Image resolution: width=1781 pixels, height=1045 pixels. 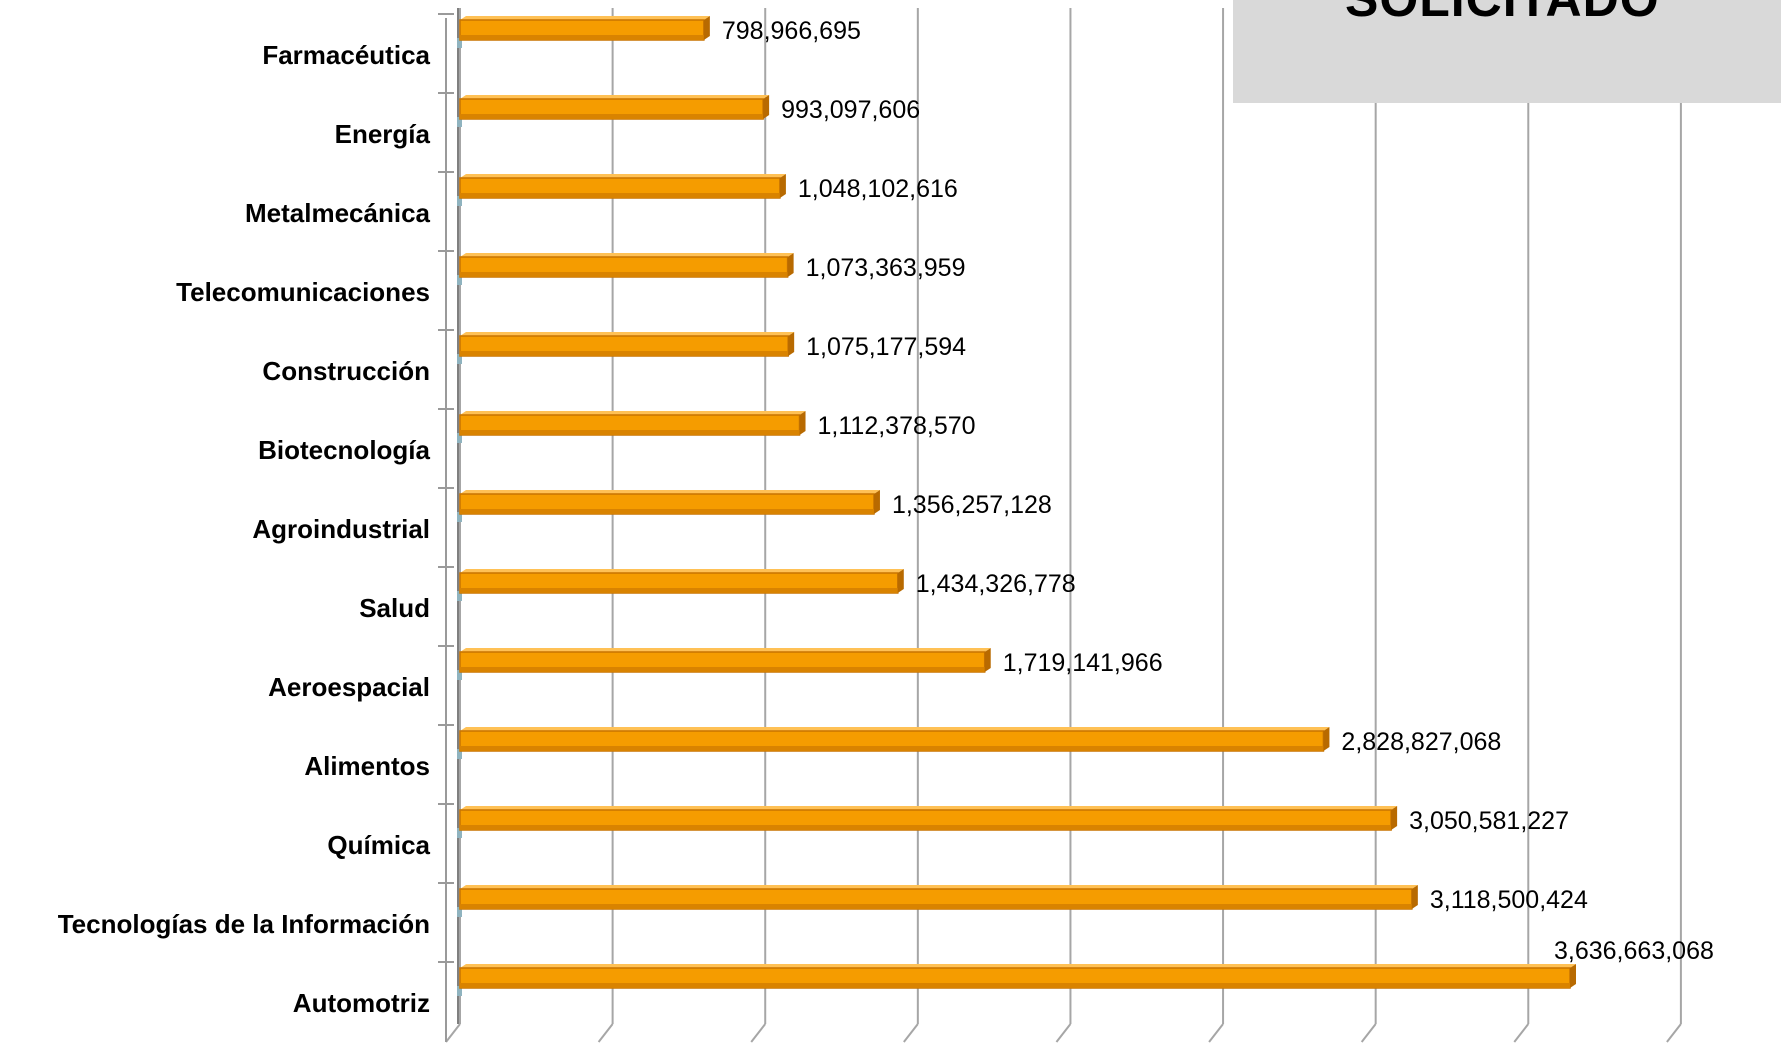 What do you see at coordinates (378, 845) in the screenshot?
I see `category-label: Química` at bounding box center [378, 845].